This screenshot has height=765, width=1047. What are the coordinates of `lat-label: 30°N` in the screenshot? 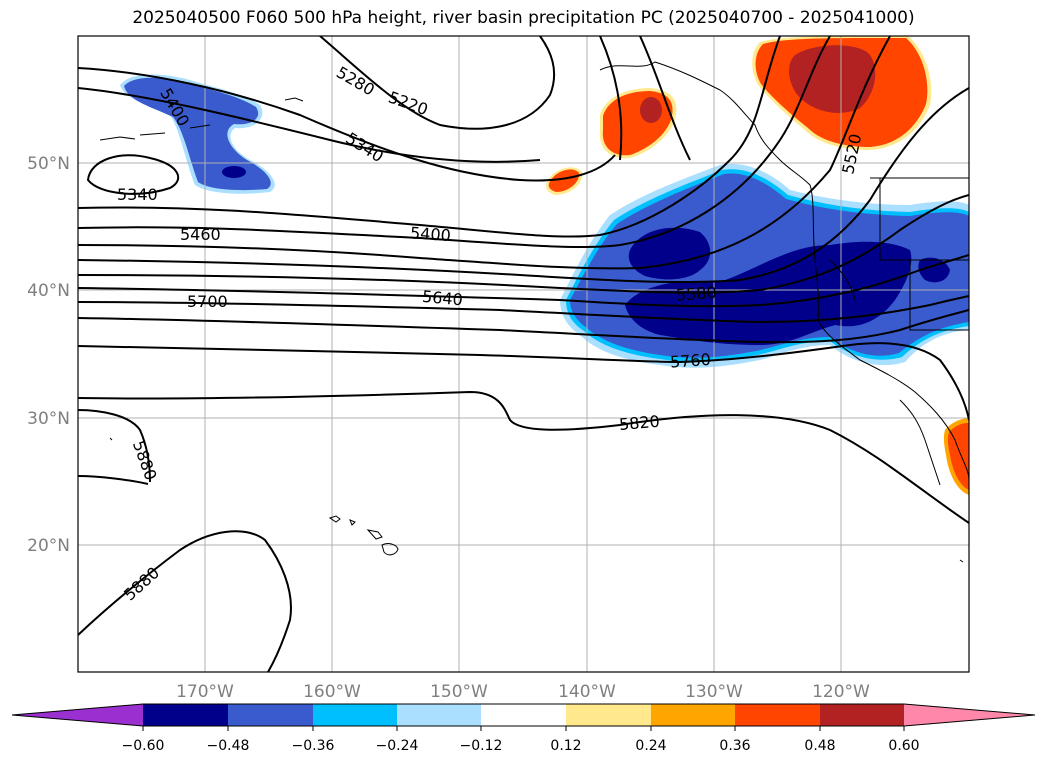 It's located at (48, 419).